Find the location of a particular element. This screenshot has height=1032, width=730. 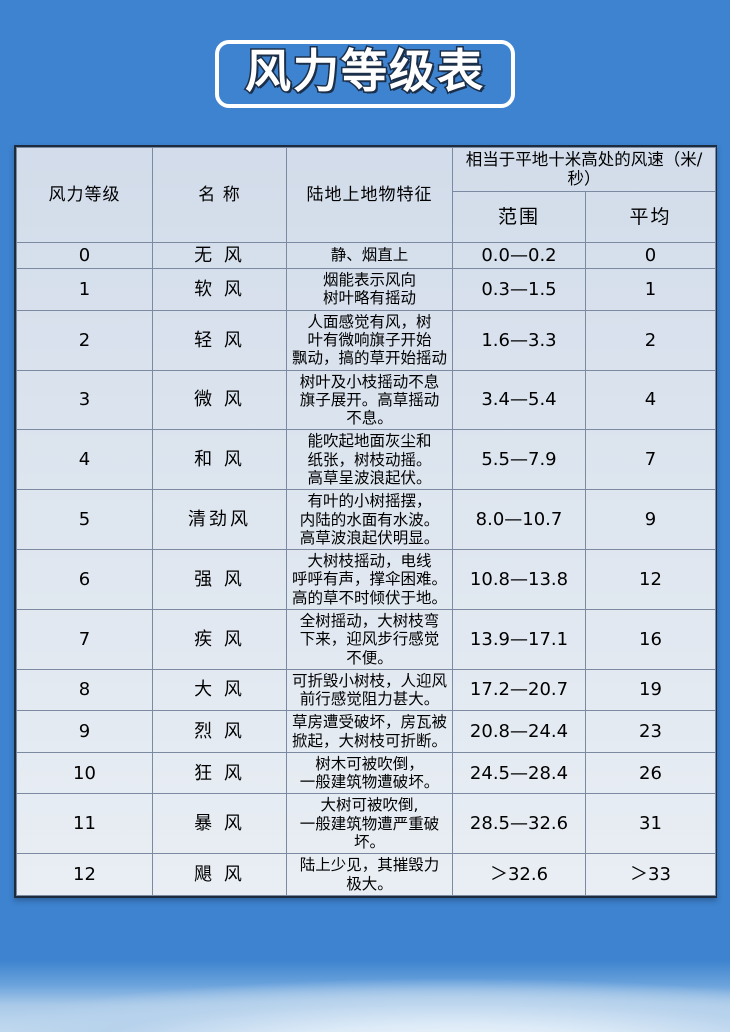

cell-range: 0.3—1.5 is located at coordinates (519, 289).